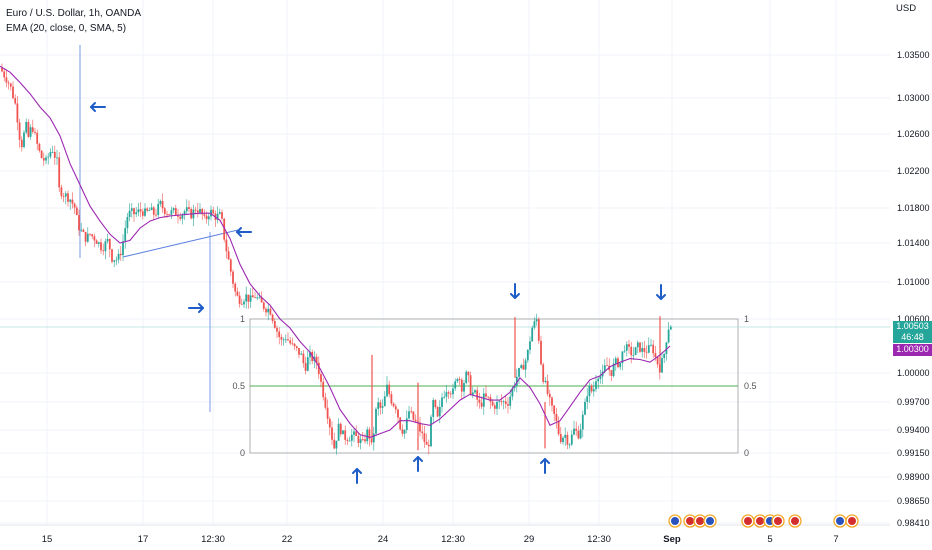  Describe the element at coordinates (180, 243) in the screenshot. I see `trend-line` at that location.